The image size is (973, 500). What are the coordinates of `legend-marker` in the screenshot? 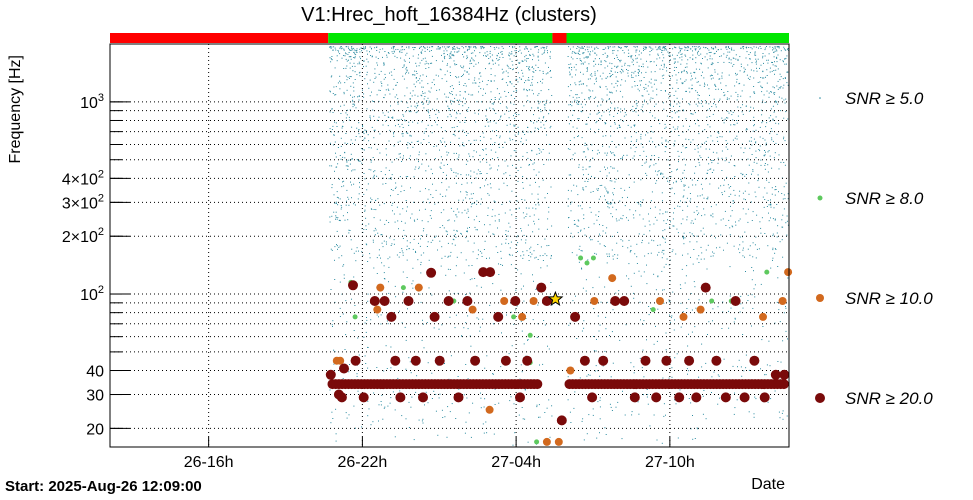 It's located at (820, 398).